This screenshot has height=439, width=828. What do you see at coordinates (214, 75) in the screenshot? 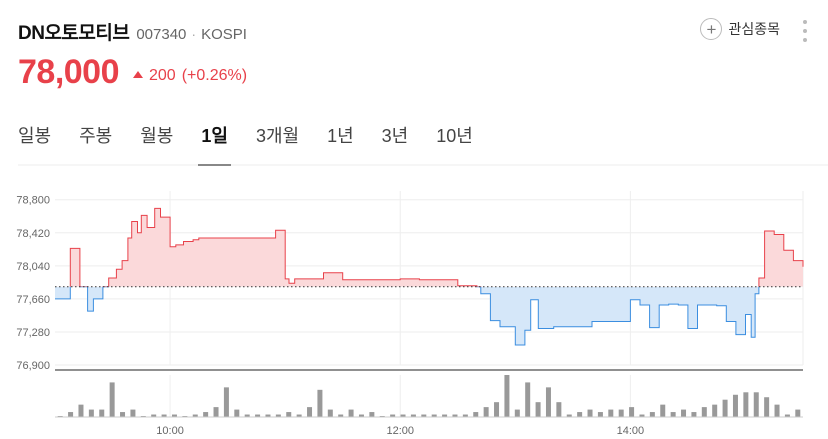
I see `change-percent: (+0.26%)` at bounding box center [214, 75].